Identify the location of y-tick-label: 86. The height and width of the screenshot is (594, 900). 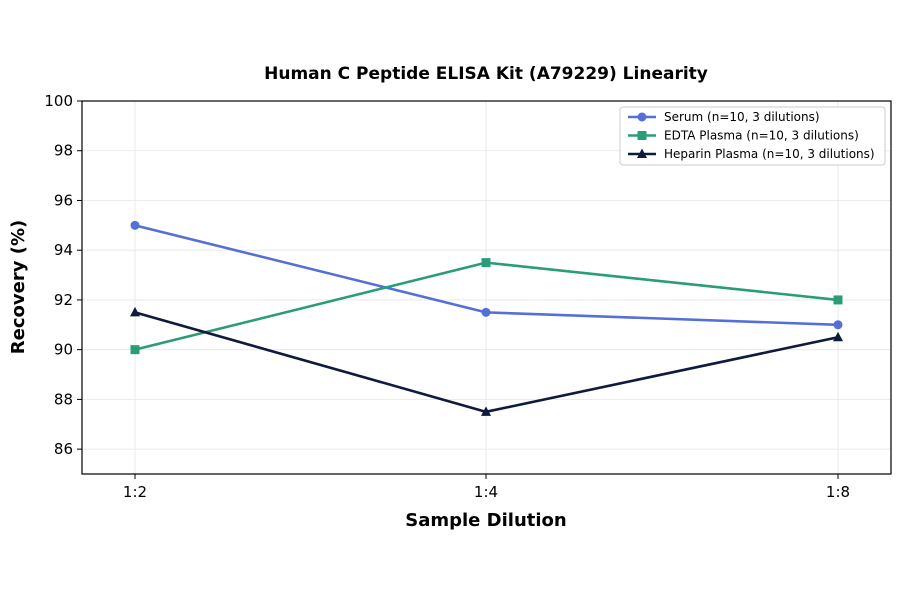
(63, 449).